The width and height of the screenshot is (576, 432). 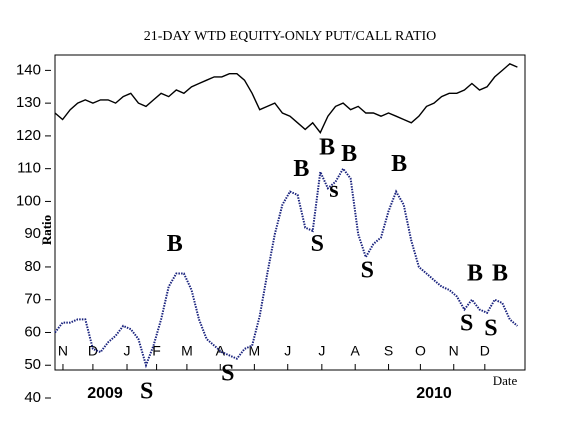 What do you see at coordinates (290, 36) in the screenshot?
I see `chart-title: 21-DAY WTD EQUITY-ONLY PUT/CALL RATIO` at bounding box center [290, 36].